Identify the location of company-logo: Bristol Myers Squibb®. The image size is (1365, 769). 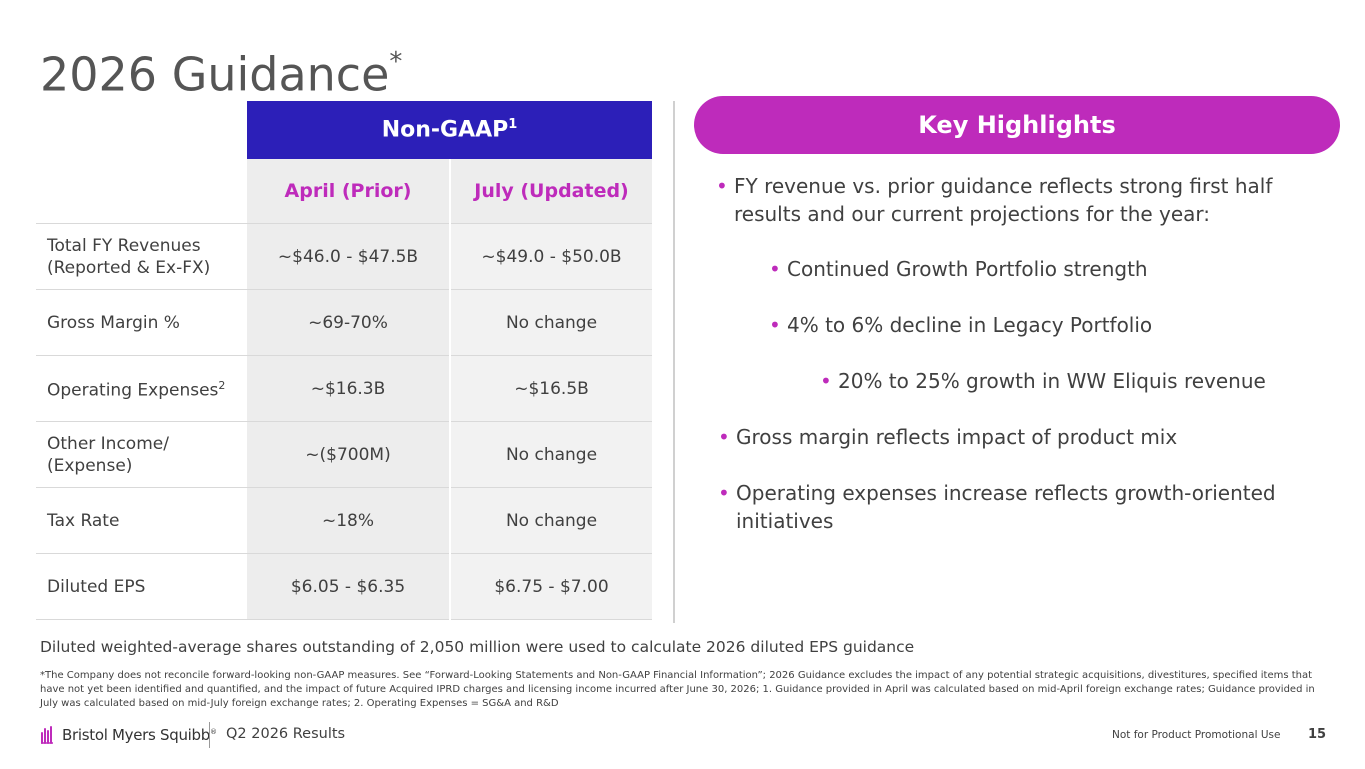
(128, 735).